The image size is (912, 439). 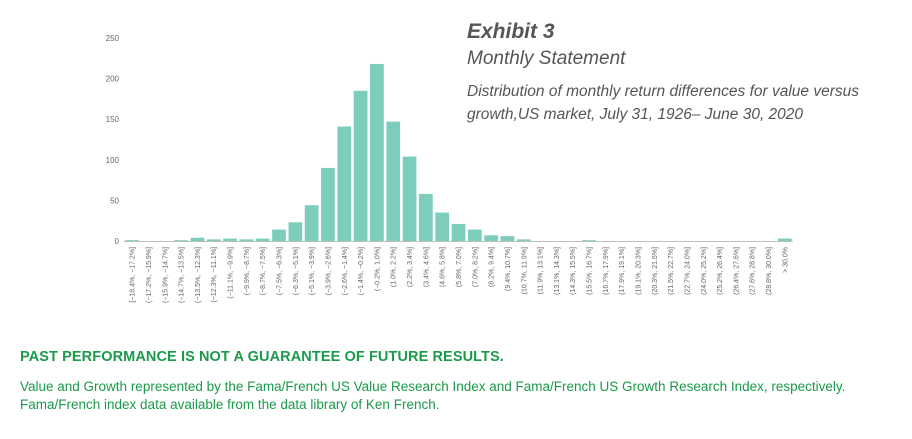 What do you see at coordinates (113, 140) in the screenshot?
I see `y-axis: 0 50 100 150 200 250` at bounding box center [113, 140].